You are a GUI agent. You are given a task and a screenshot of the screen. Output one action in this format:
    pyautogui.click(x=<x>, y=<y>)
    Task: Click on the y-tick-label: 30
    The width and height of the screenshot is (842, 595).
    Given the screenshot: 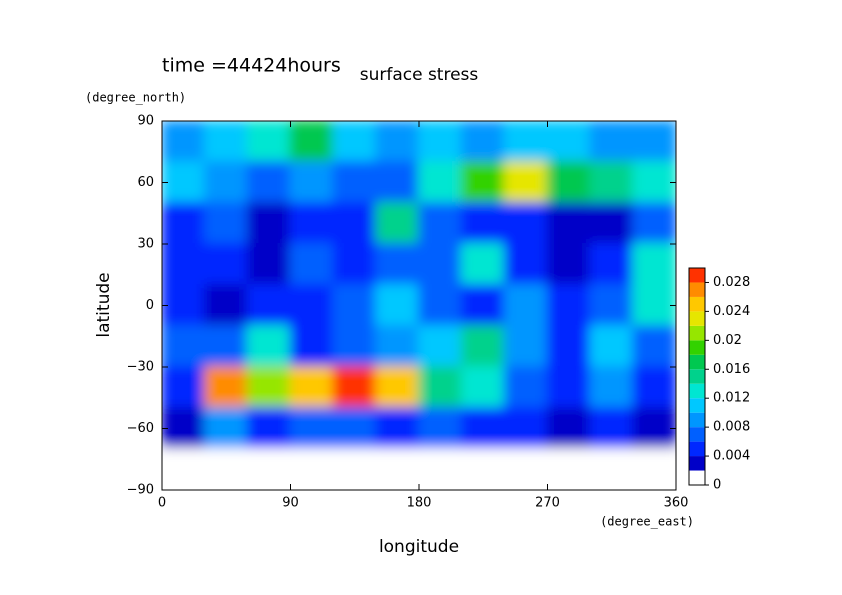 What is the action you would take?
    pyautogui.click(x=145, y=244)
    